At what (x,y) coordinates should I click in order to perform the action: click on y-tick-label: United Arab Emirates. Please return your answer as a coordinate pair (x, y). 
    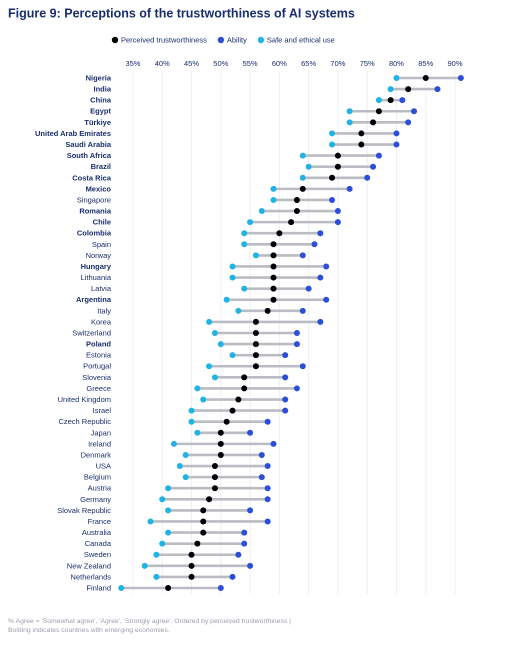
    Looking at the image, I should click on (73, 133).